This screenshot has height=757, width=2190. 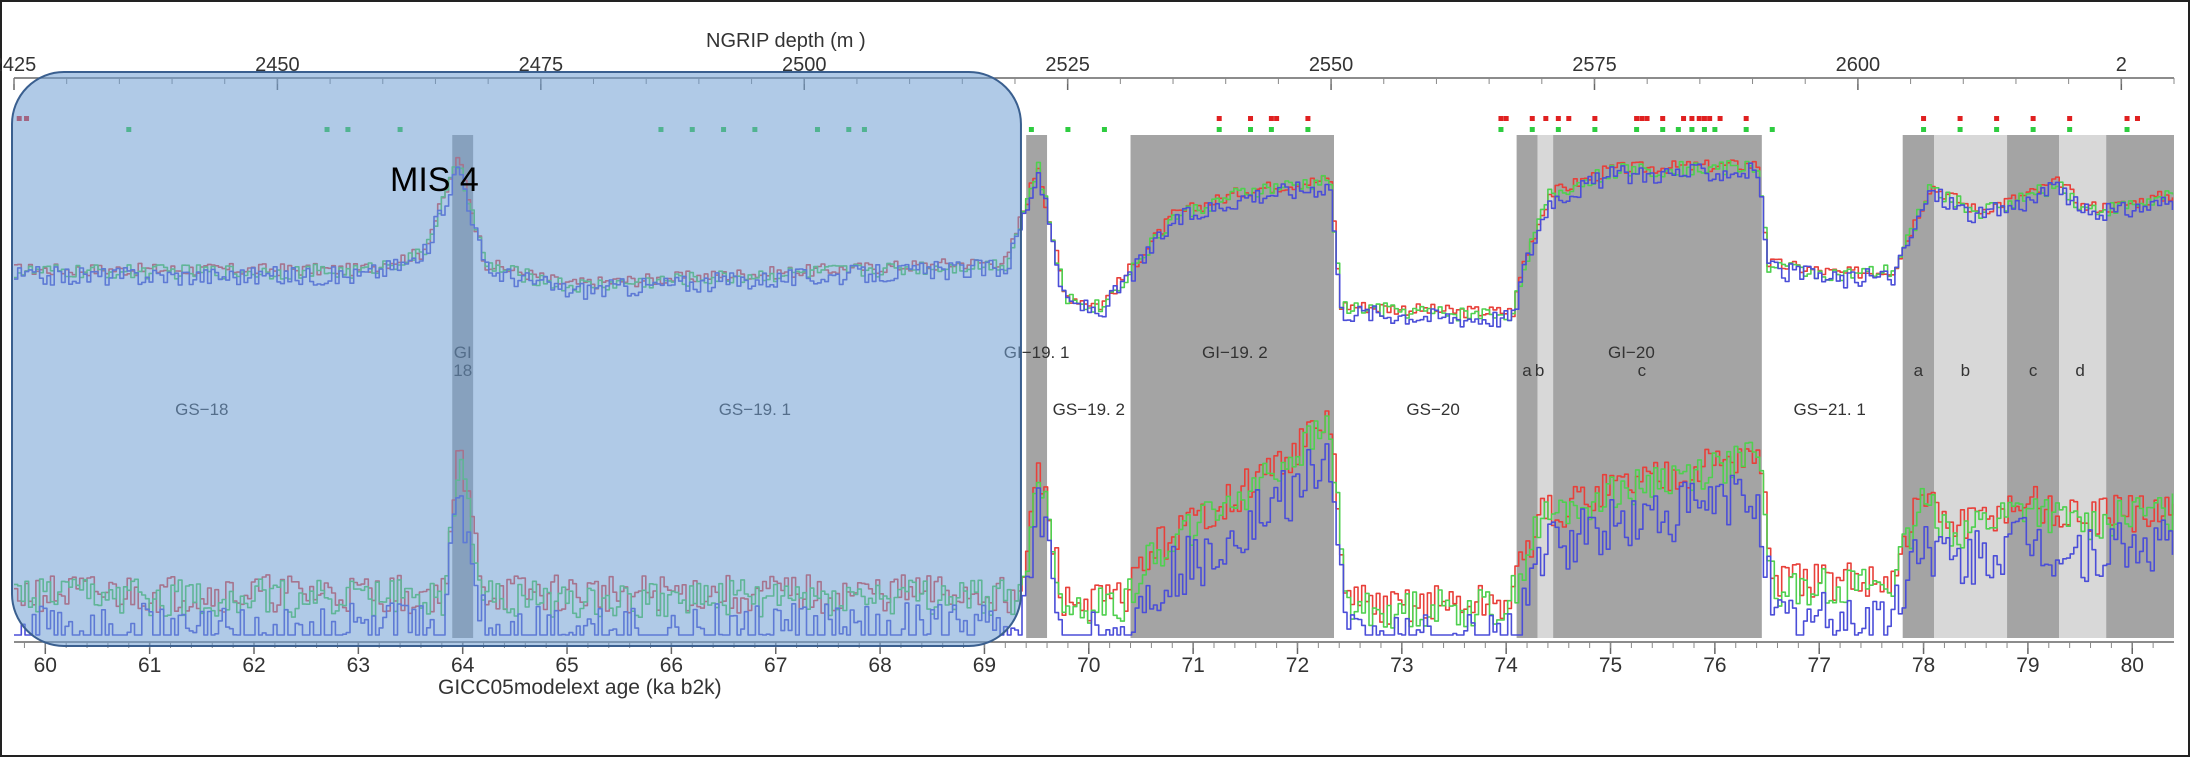 What do you see at coordinates (463, 665) in the screenshot?
I see `bottom-tick-label-4: 64` at bounding box center [463, 665].